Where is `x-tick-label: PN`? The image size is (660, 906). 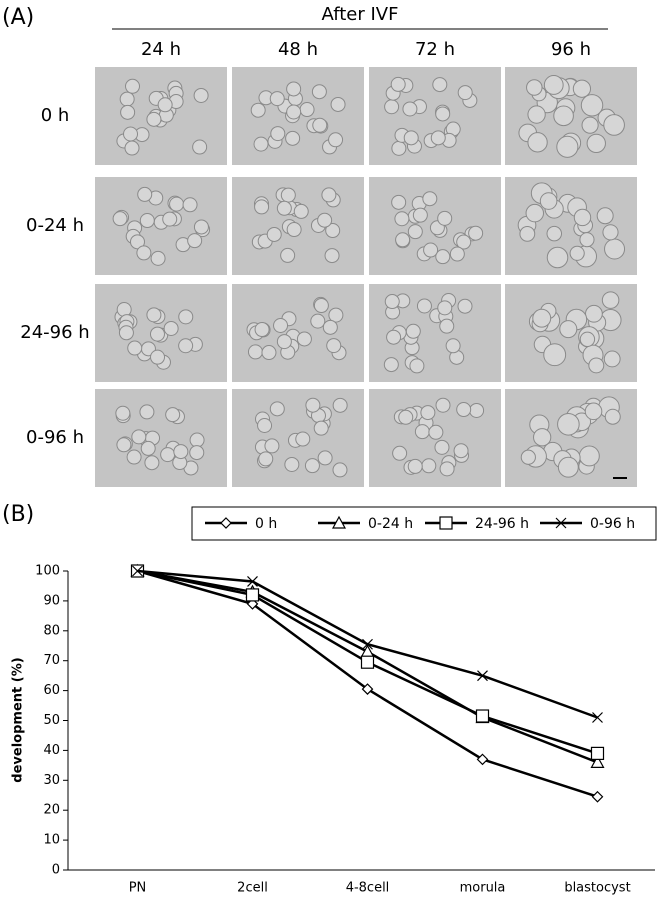 x-tick-label: PN is located at coordinates (138, 888).